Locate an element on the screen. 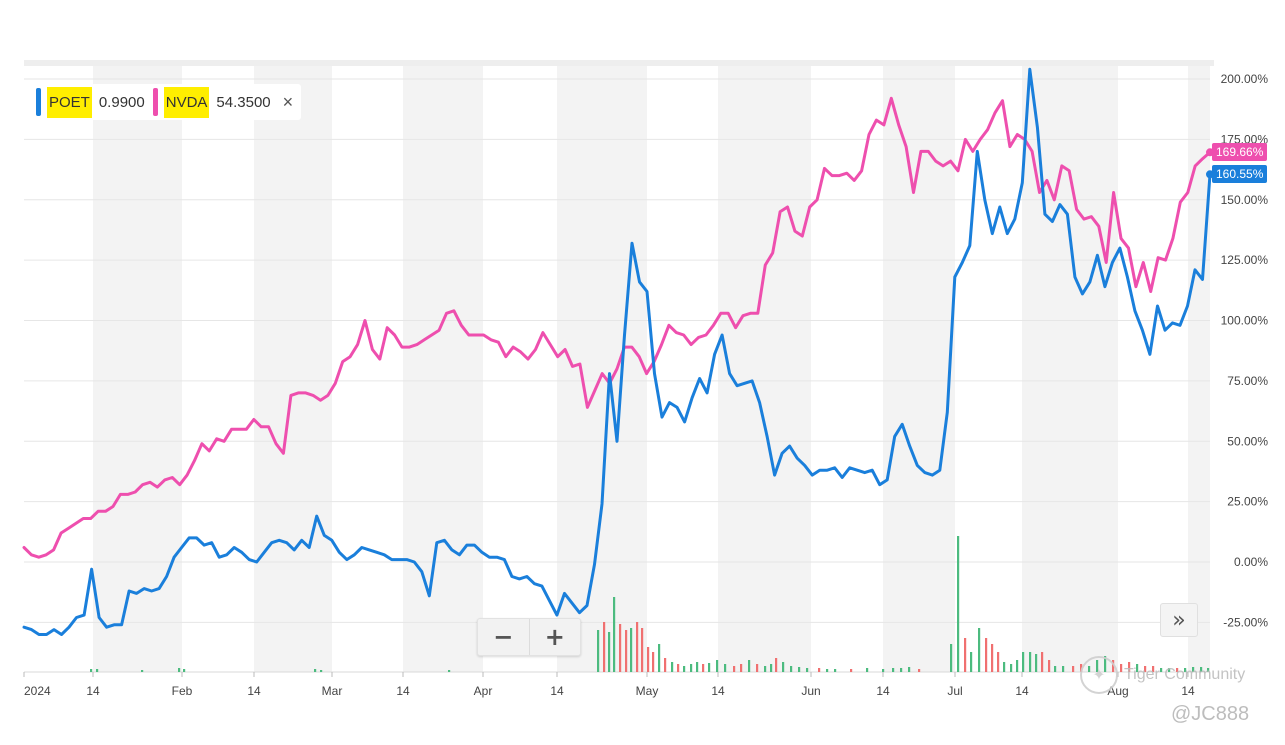 This screenshot has height=745, width=1285. x-tick-label: May is located at coordinates (647, 691).